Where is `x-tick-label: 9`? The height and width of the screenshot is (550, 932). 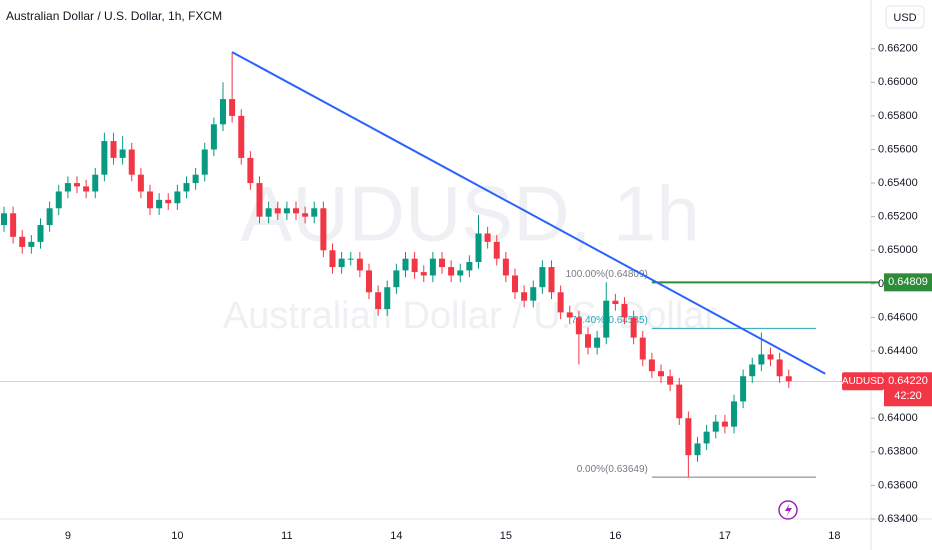 x-tick-label: 9 is located at coordinates (68, 536).